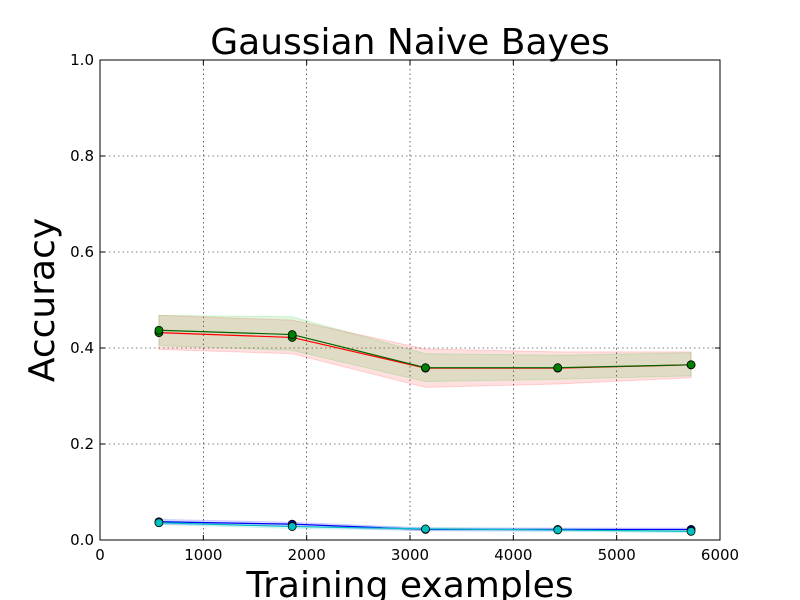 This screenshot has height=600, width=800. What do you see at coordinates (307, 555) in the screenshot?
I see `x-tick-label: 2000` at bounding box center [307, 555].